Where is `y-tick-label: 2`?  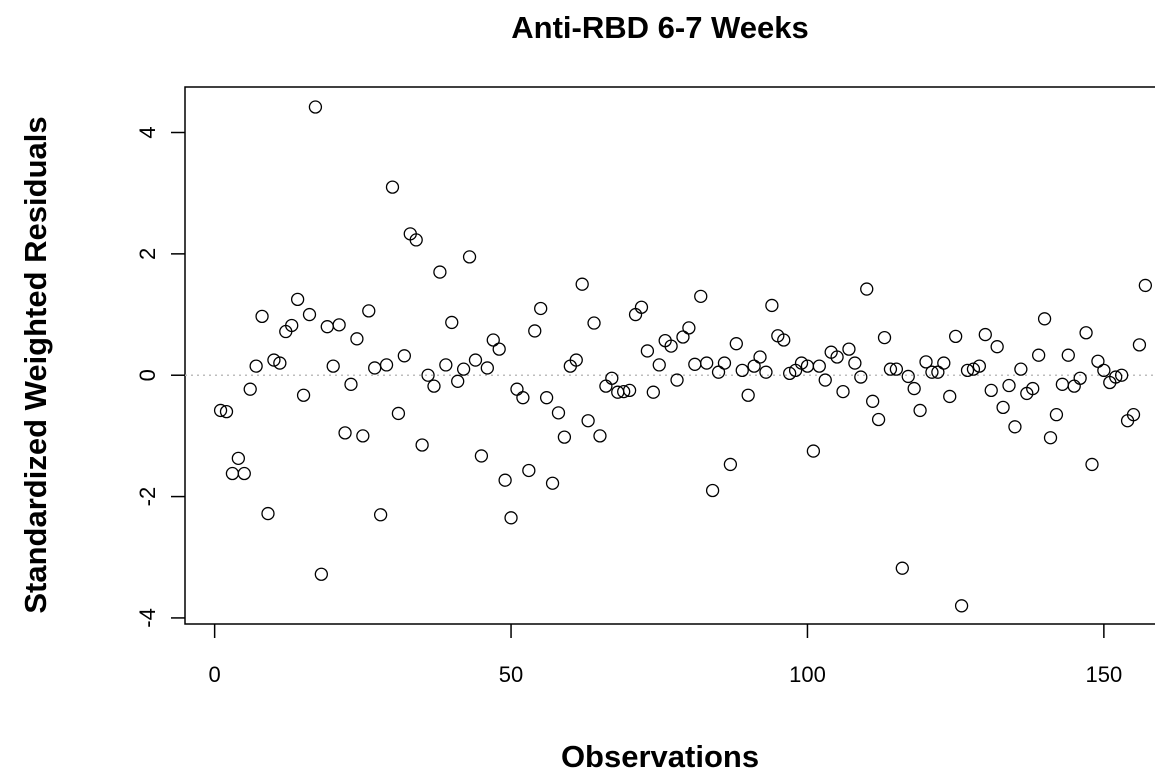
y-tick-label: 2 is located at coordinates (147, 254).